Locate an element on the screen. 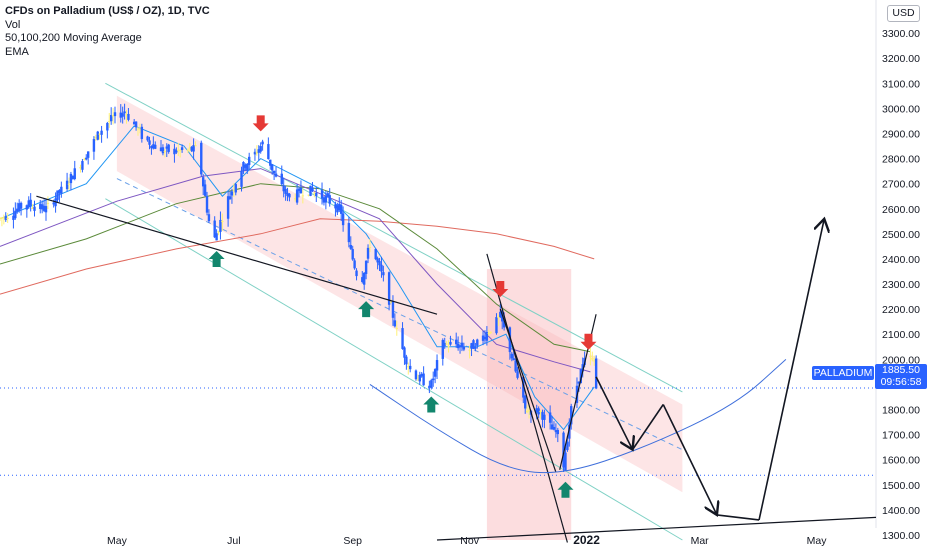 The width and height of the screenshot is (932, 550). price-tick-label: 2500.00 is located at coordinates (901, 235).